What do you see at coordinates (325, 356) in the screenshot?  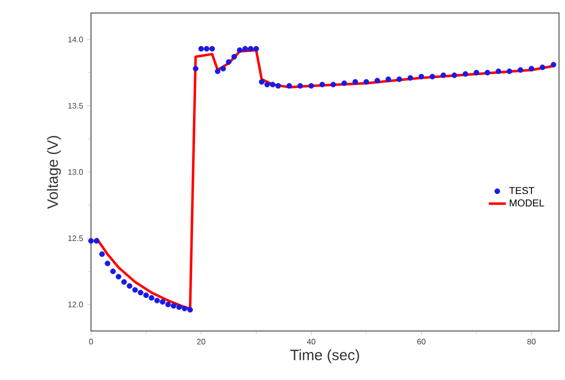 I see `x-axis-title: Time (sec)` at bounding box center [325, 356].